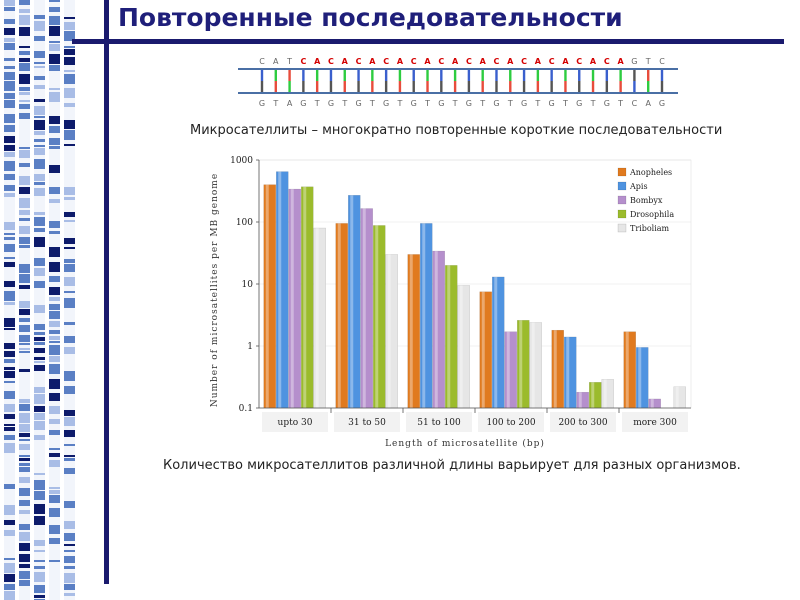  Describe the element at coordinates (622, 200) in the screenshot. I see `legend-swatch` at that location.